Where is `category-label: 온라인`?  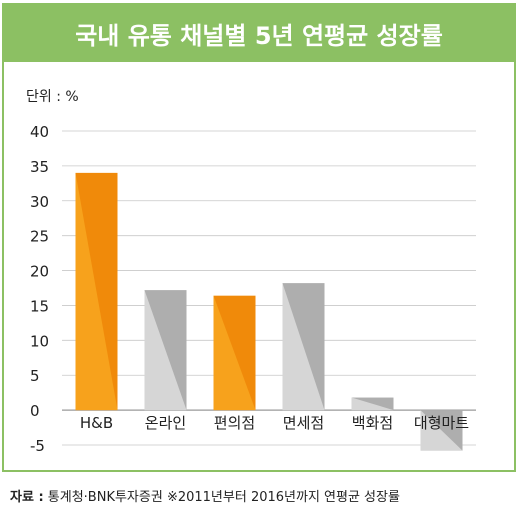 category-label: 온라인 is located at coordinates (165, 423).